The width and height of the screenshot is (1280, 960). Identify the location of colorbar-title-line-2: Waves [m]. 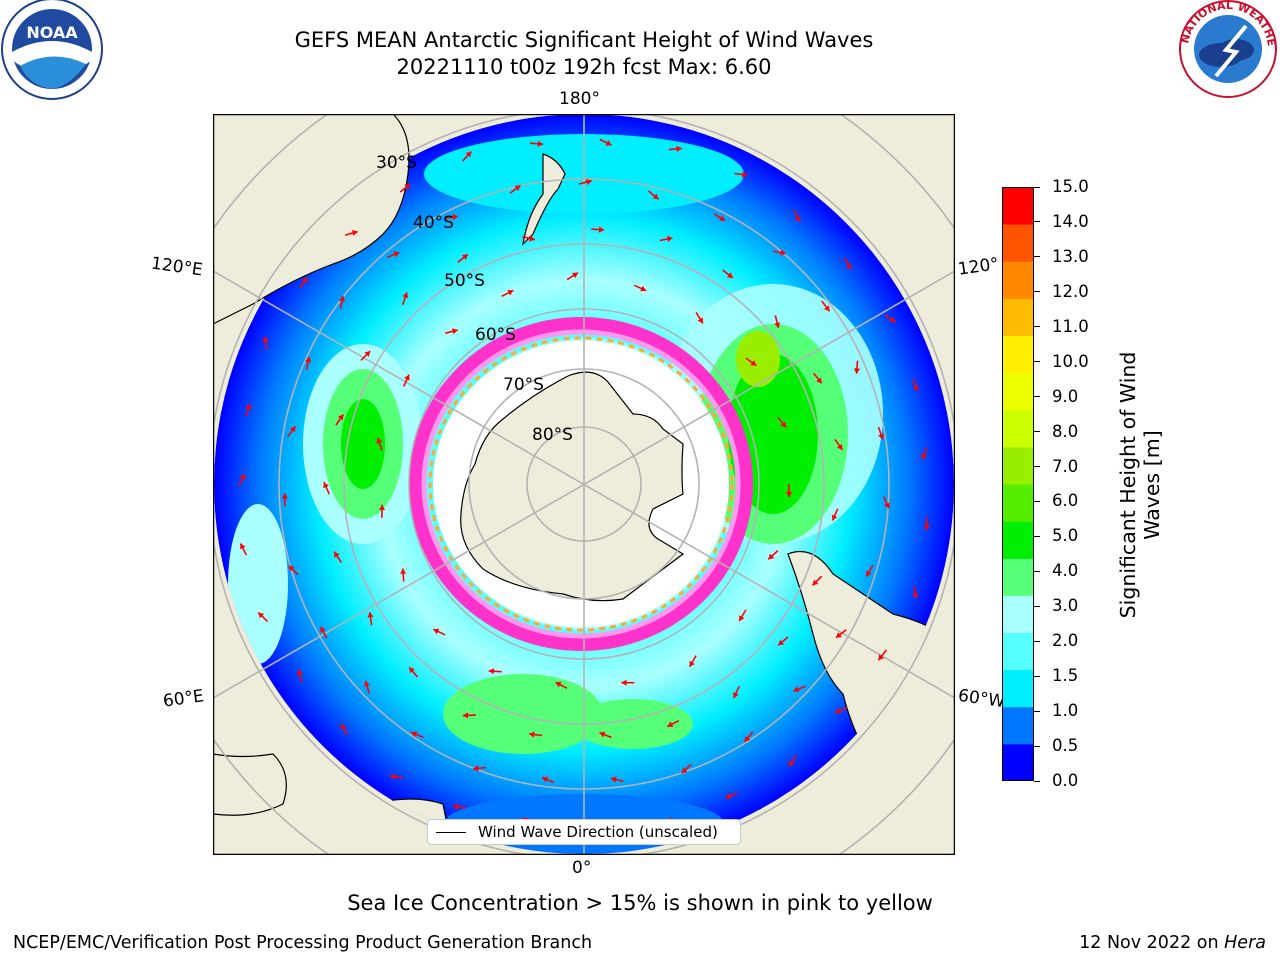
(1152, 485).